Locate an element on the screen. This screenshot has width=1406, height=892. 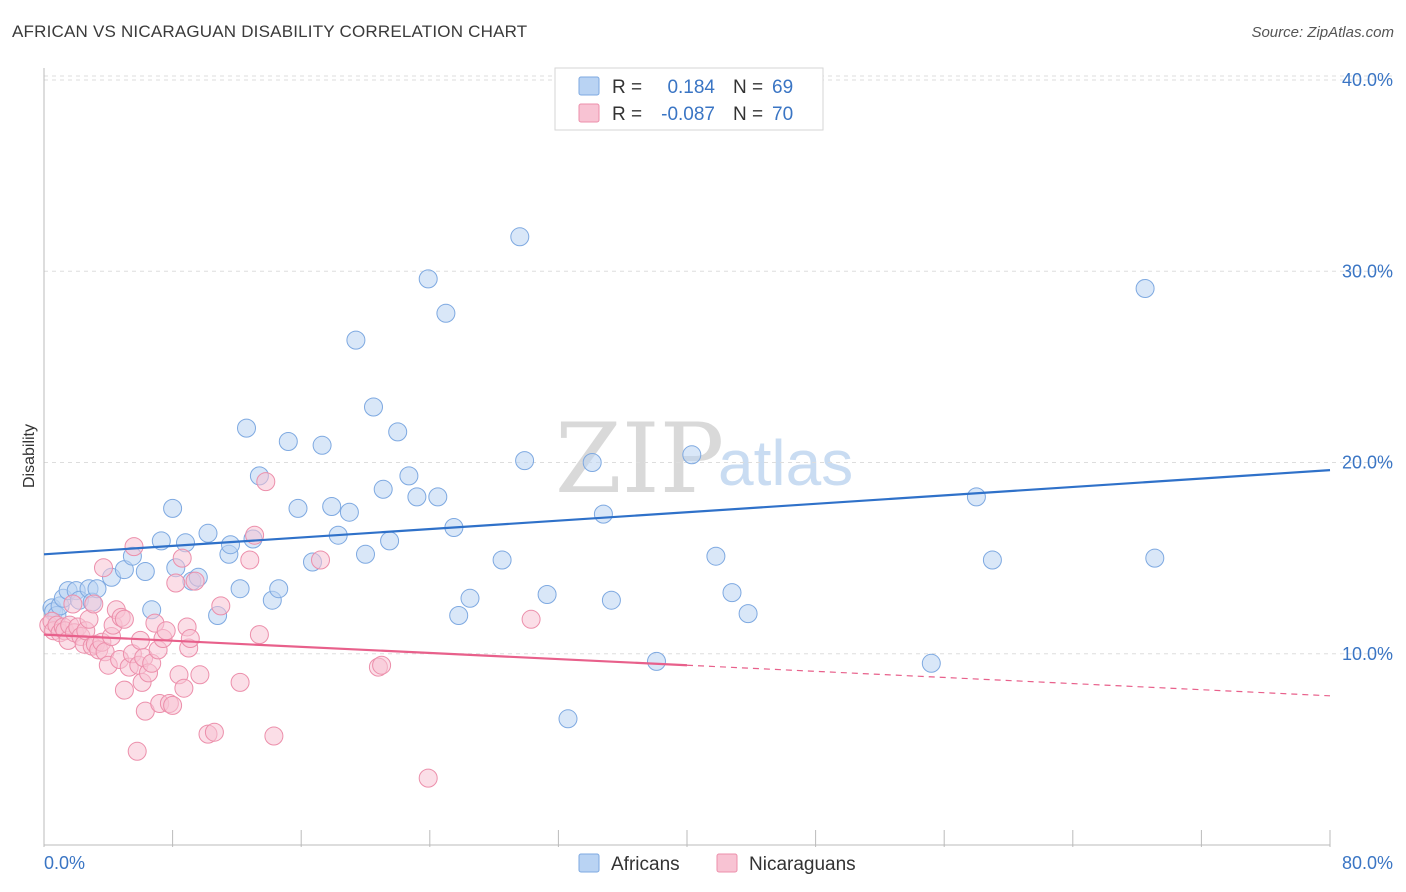
legend-nicaraguans-swatch is located at coordinates (727, 863).